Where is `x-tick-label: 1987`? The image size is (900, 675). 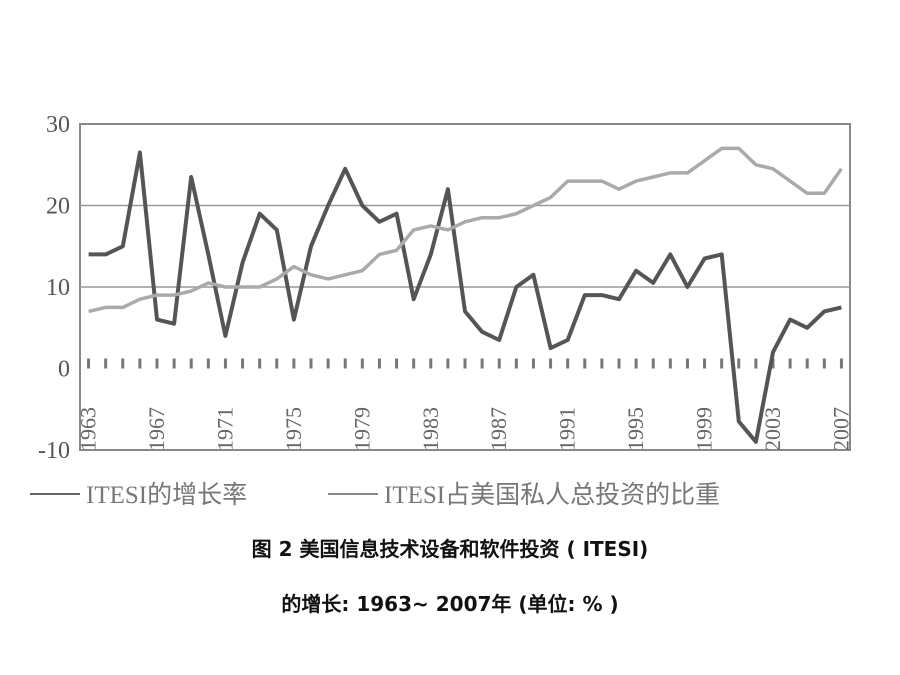 x-tick-label: 1987 is located at coordinates (498, 429).